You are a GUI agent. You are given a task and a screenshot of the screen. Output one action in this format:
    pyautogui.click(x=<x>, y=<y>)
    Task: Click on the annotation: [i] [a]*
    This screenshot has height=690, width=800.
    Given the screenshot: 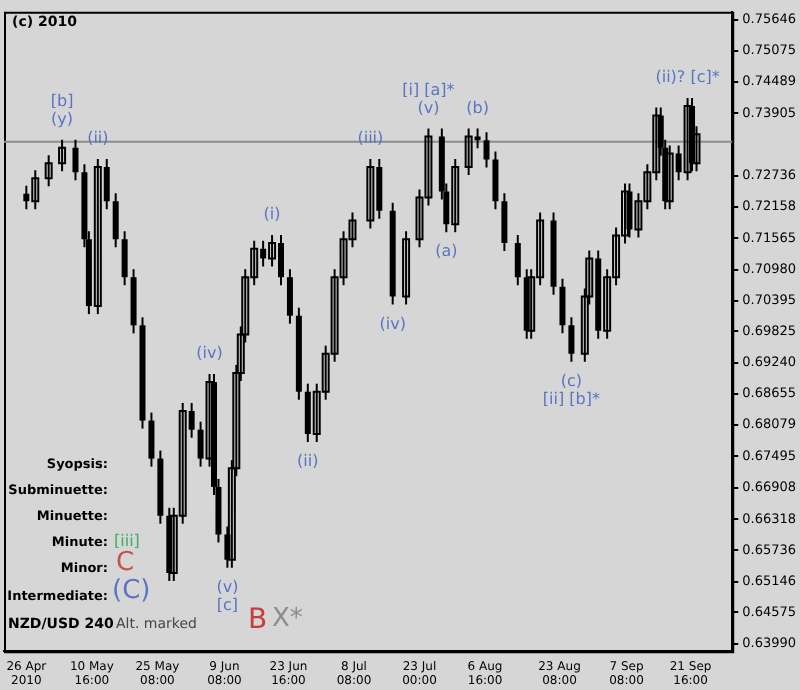 What is the action you would take?
    pyautogui.click(x=428, y=89)
    